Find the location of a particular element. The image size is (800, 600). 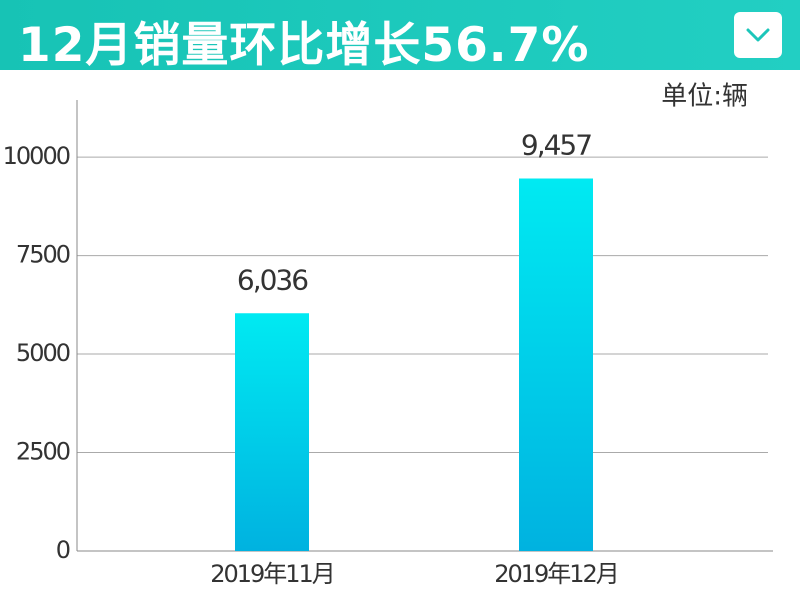

y-tick-label: 7500 is located at coordinates (43, 255).